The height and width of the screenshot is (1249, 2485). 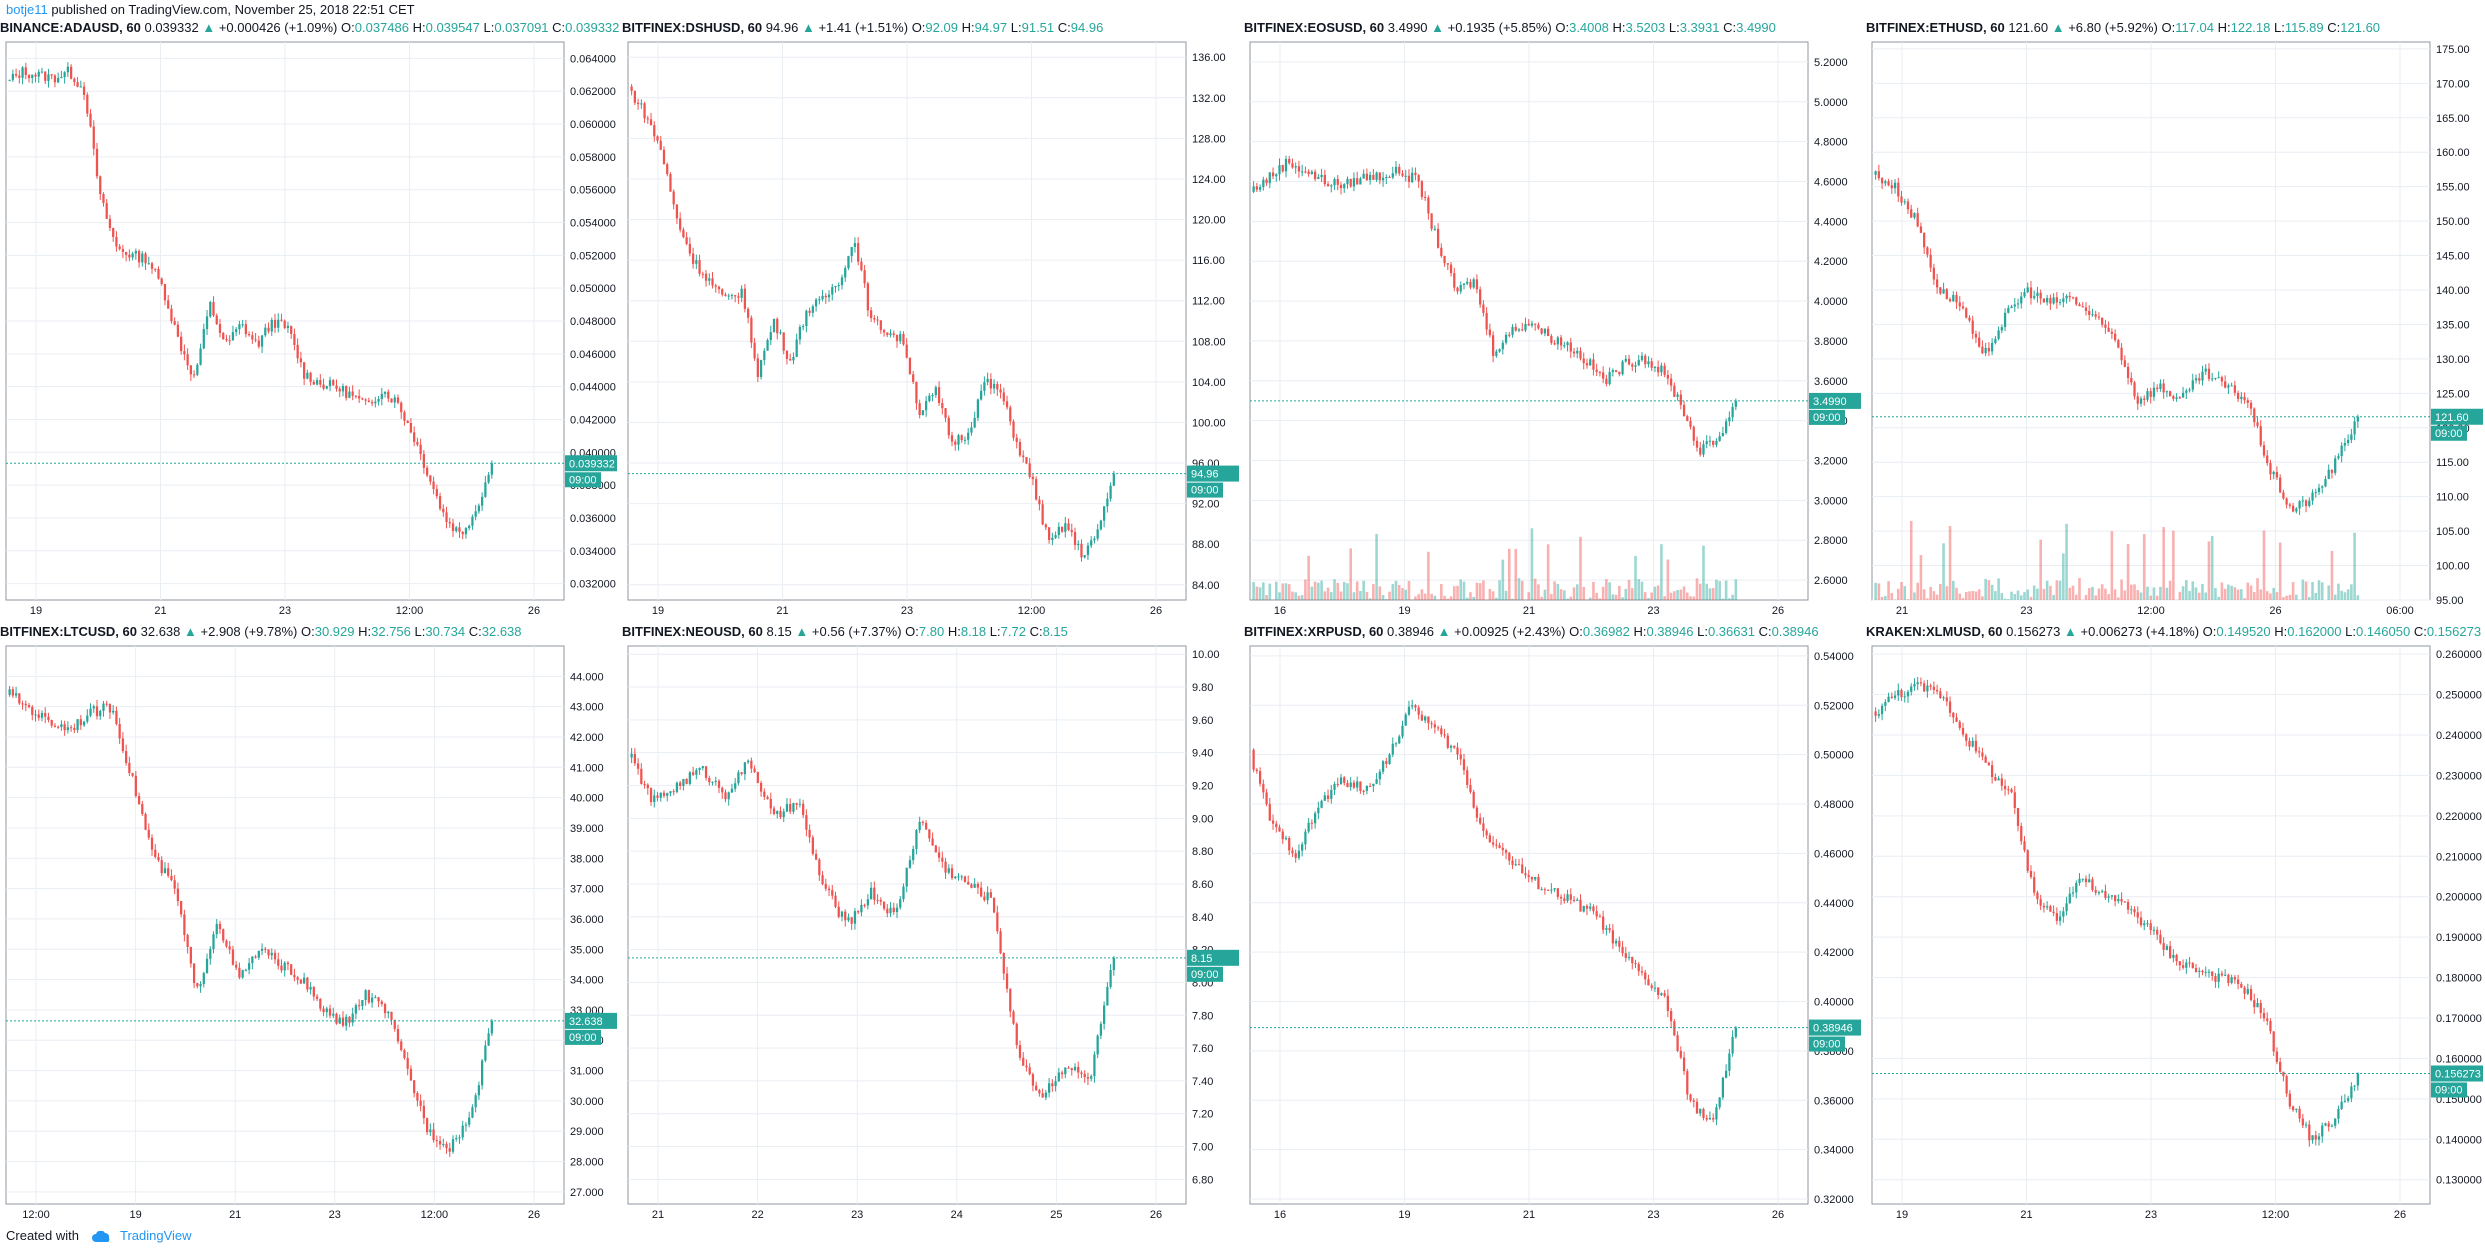 I want to click on last-price-label: 0.38946, so click(x=1833, y=1029).